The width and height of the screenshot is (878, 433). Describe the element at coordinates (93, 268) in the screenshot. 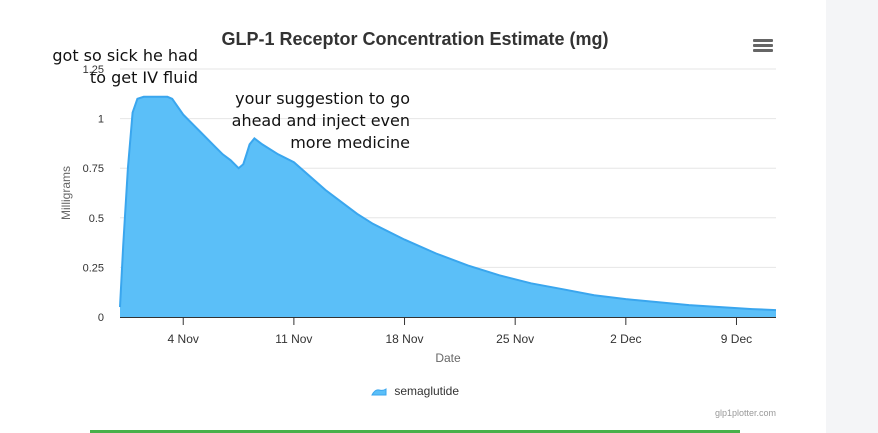

I see `y-tick-label: 0.25` at that location.